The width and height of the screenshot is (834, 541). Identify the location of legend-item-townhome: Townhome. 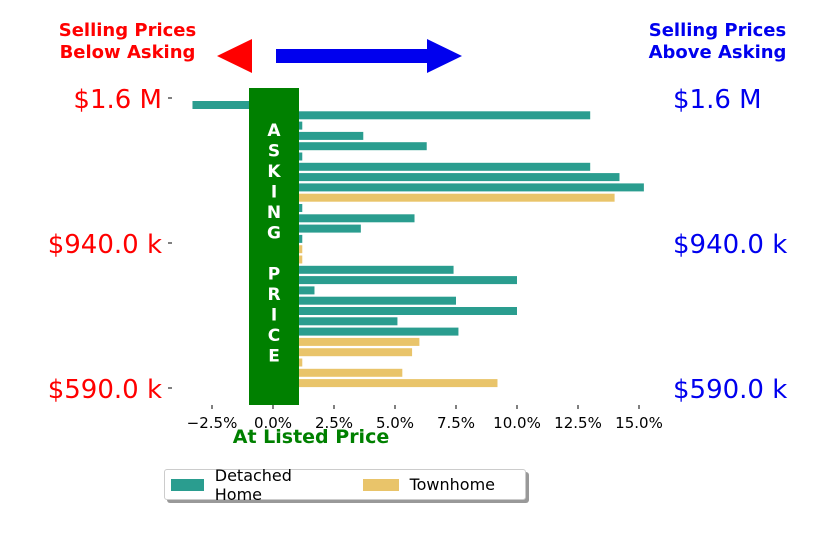
(428, 484).